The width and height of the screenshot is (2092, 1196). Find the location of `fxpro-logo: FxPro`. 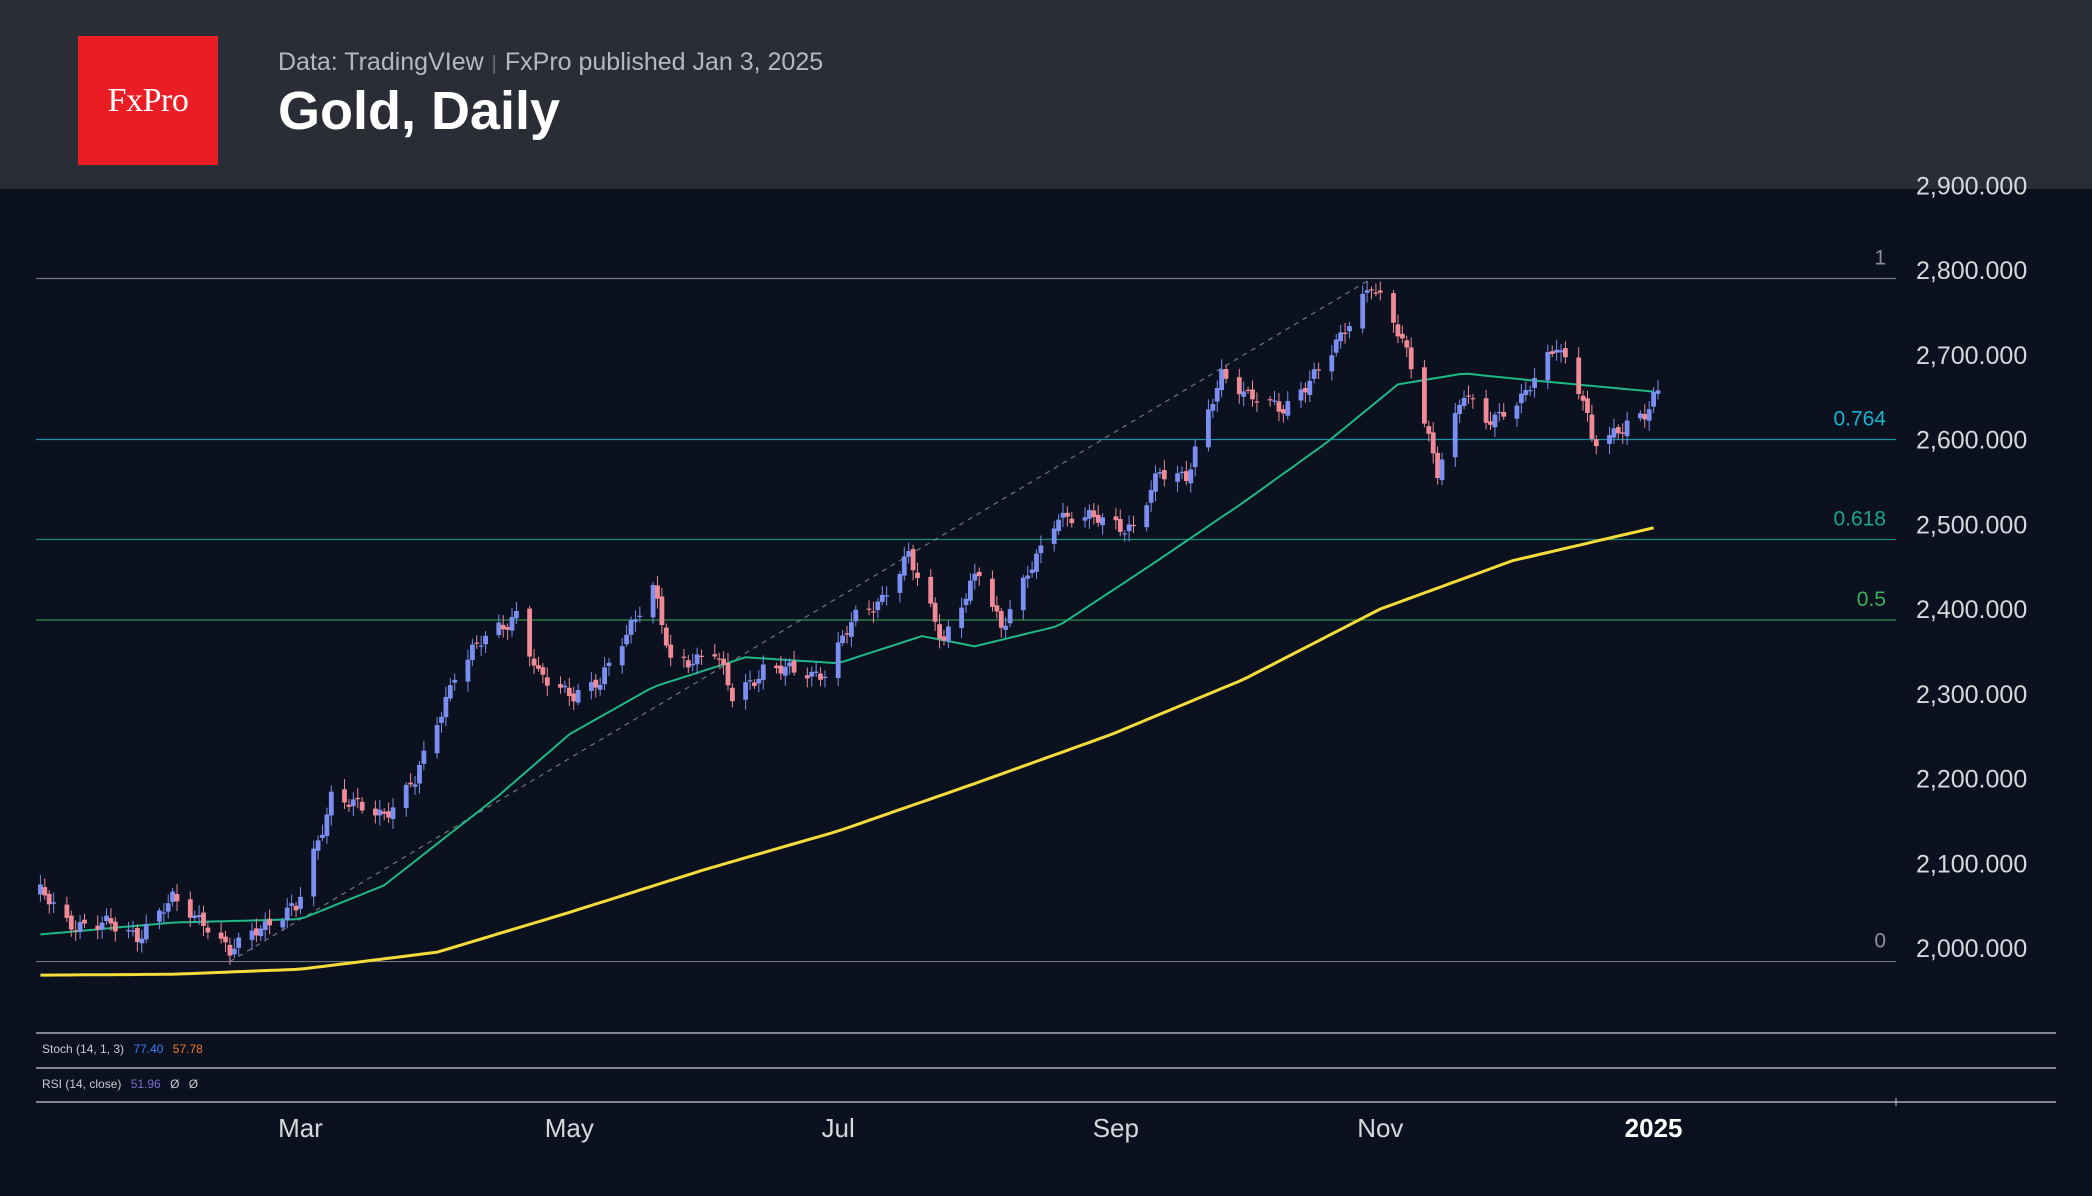

fxpro-logo: FxPro is located at coordinates (148, 100).